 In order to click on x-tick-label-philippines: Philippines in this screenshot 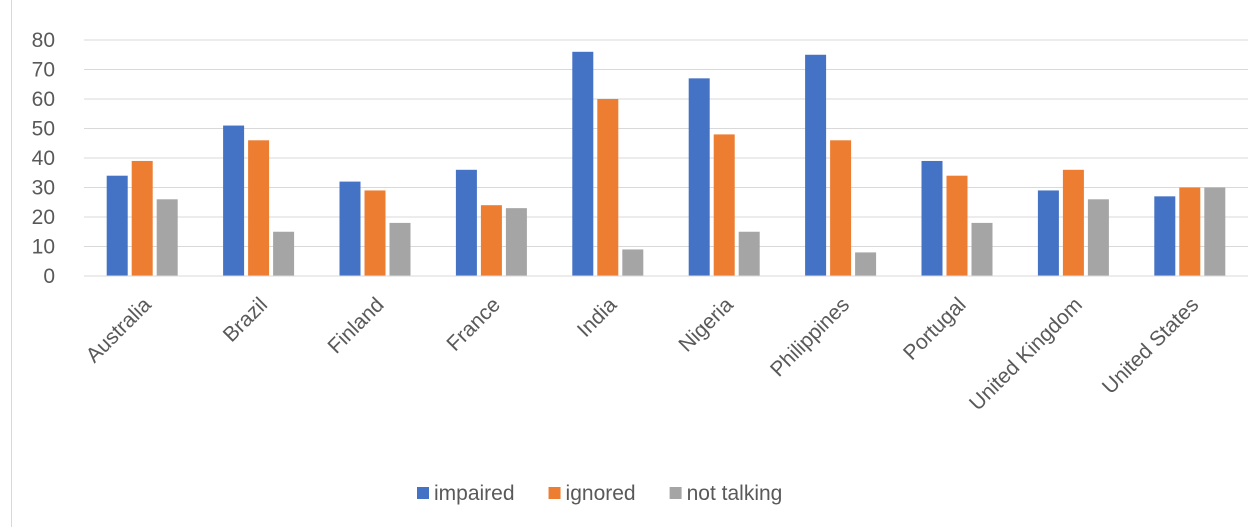, I will do `click(810, 337)`.